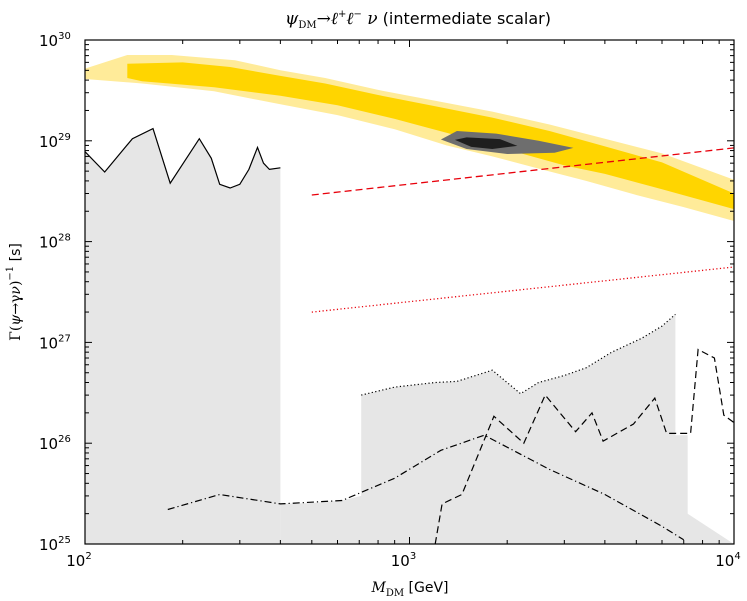 The height and width of the screenshot is (601, 747). I want to click on x-tick-label: 10², so click(78, 560).